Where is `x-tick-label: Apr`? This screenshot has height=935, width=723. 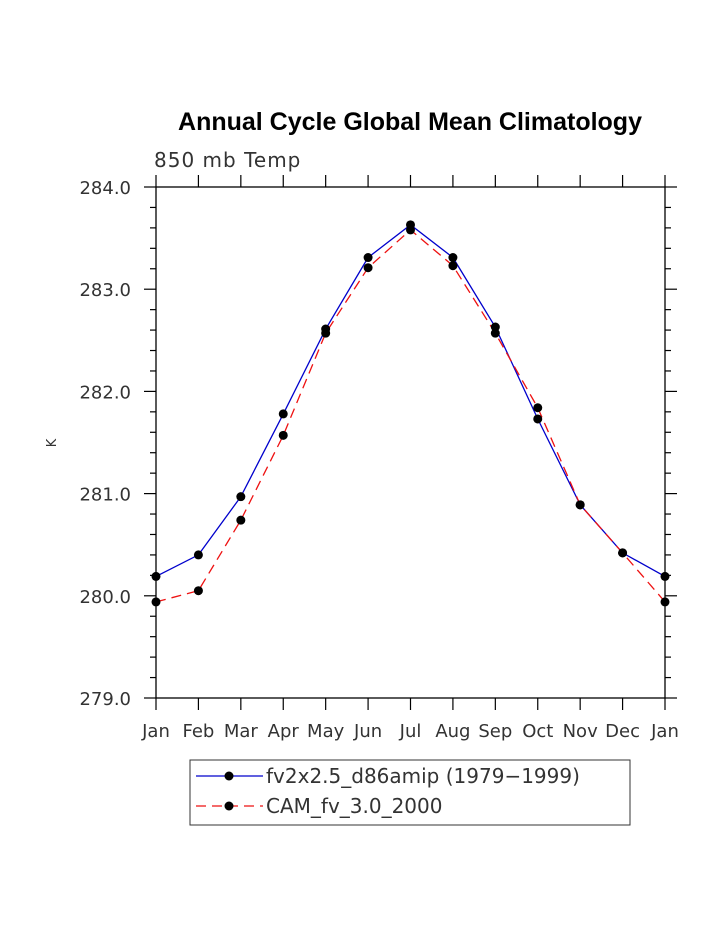 x-tick-label: Apr is located at coordinates (284, 731).